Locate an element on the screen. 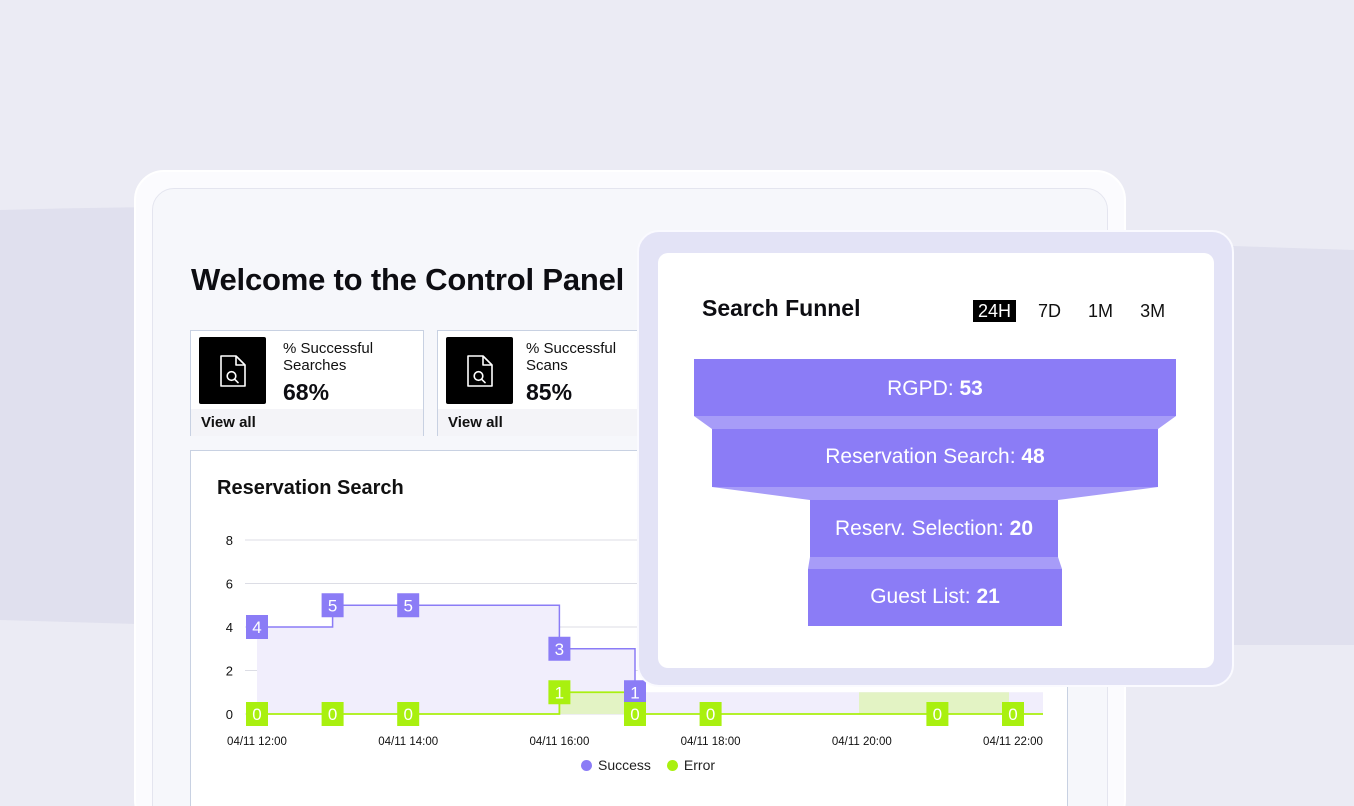 The width and height of the screenshot is (1354, 806). y-tick-label: 8 is located at coordinates (229, 540).